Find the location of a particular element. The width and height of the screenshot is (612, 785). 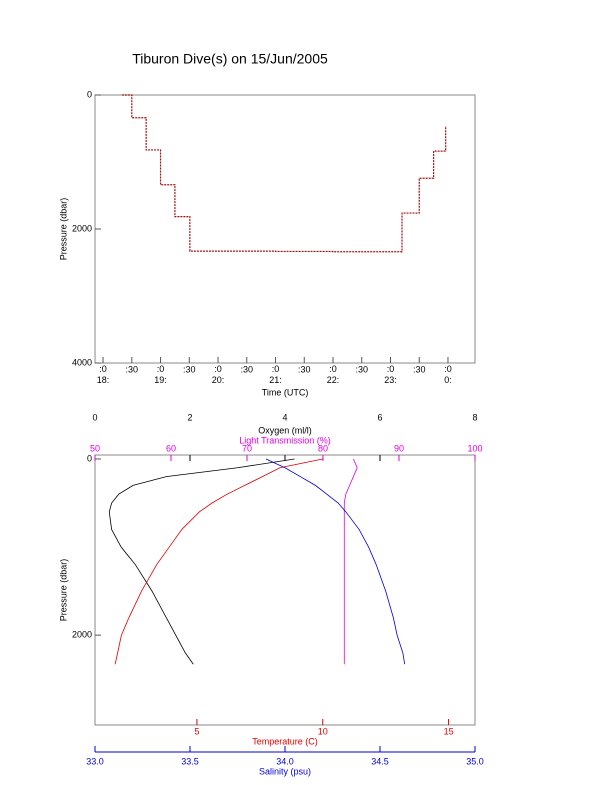

x-tick-label: :0 19: is located at coordinates (160, 374).